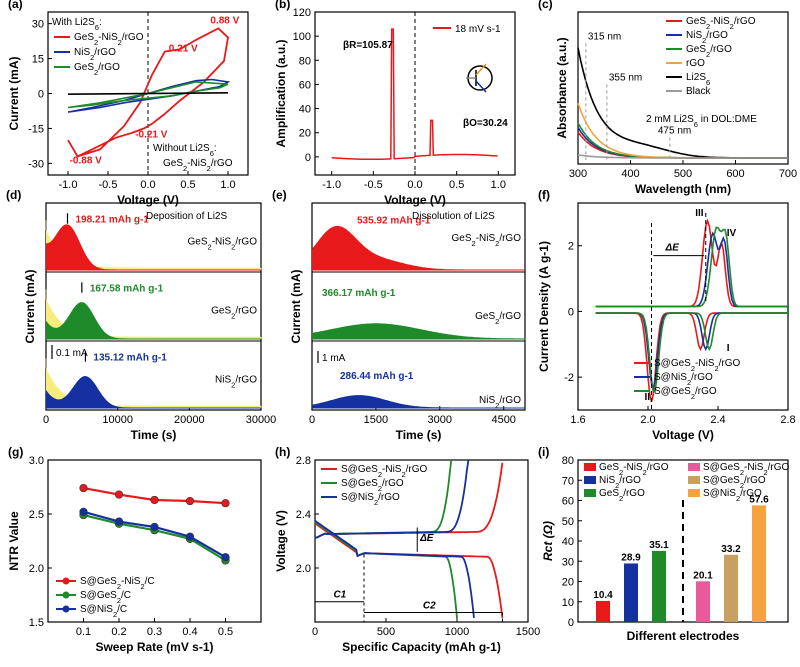  I want to click on current-fill, so click(153, 392).